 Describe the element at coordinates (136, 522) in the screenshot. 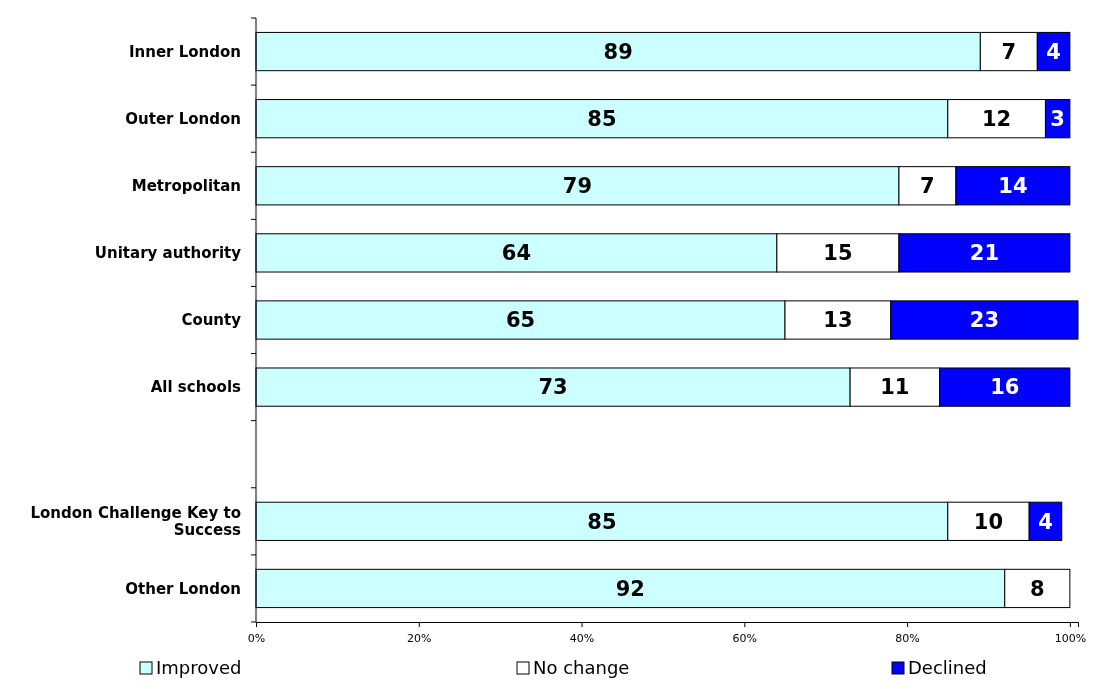

I see `y-tick-label: London Challenge Key to Success` at that location.